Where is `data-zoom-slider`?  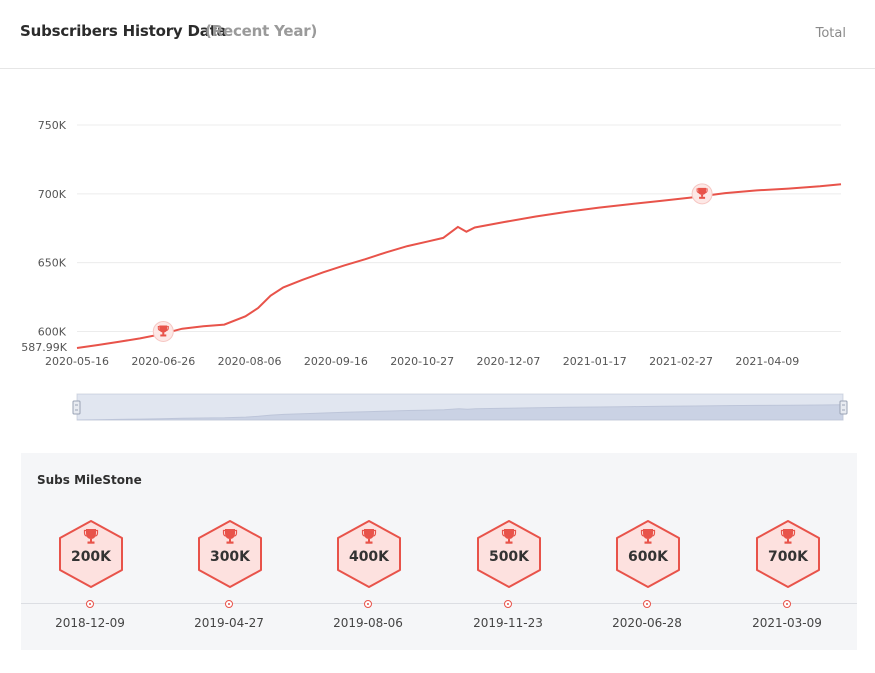
data-zoom-slider is located at coordinates (460, 407).